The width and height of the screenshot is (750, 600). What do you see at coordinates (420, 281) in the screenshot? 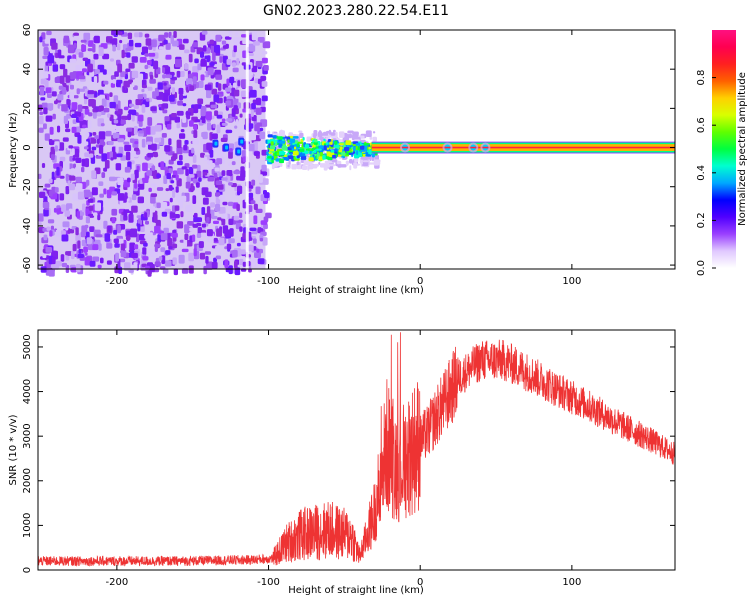
I see `spectrogram-x-tick-label: 0` at bounding box center [420, 281].